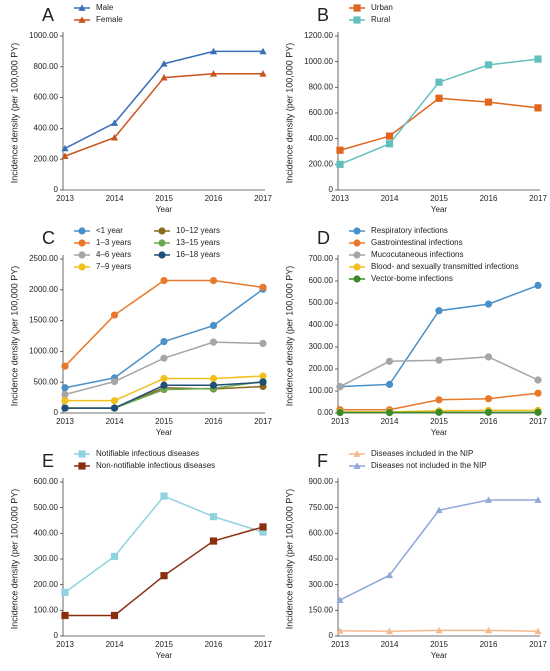 Image resolution: width=550 pixels, height=671 pixels. I want to click on y-tick-label: 100.00, so click(46, 609).